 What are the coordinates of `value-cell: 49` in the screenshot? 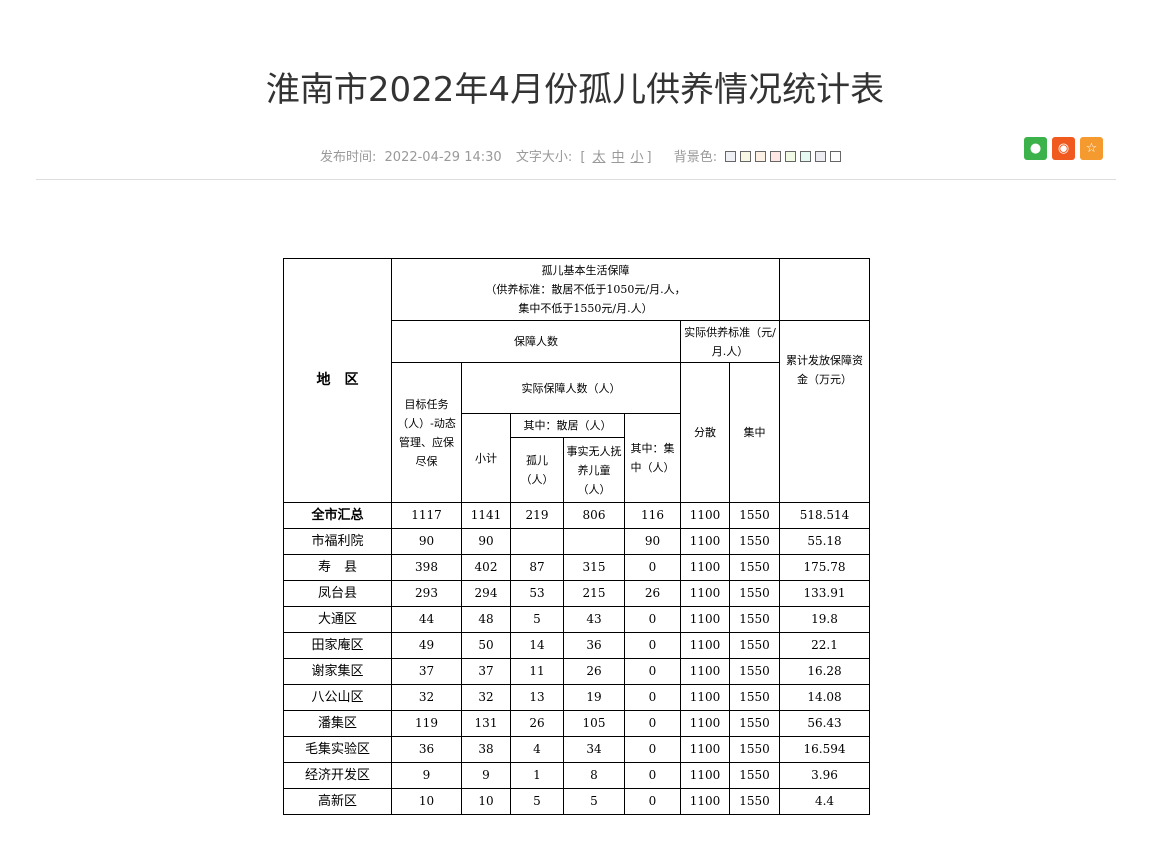 It's located at (426, 645).